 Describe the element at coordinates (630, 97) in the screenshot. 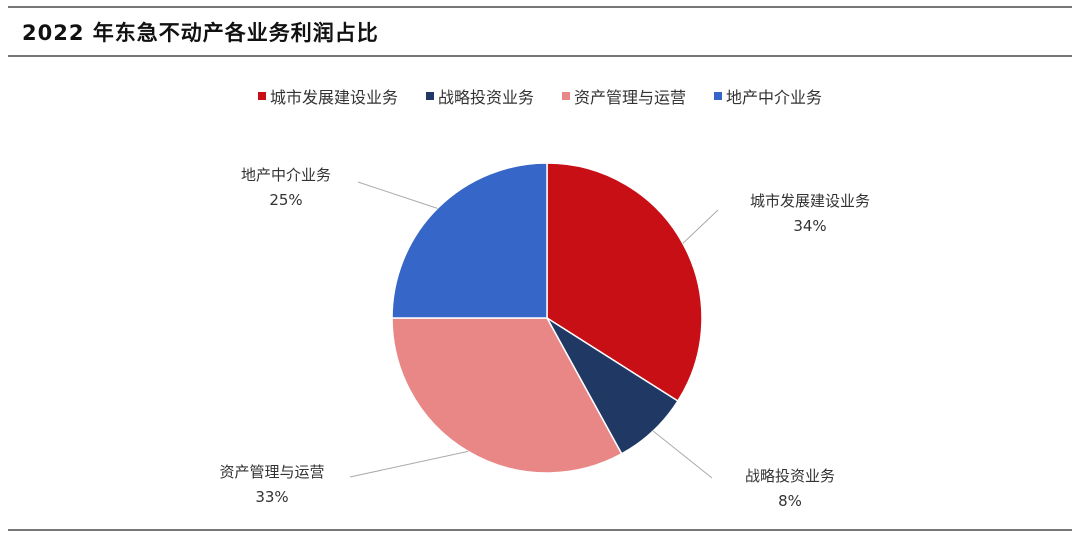

I see `legend-label: 资产管理与运营` at that location.